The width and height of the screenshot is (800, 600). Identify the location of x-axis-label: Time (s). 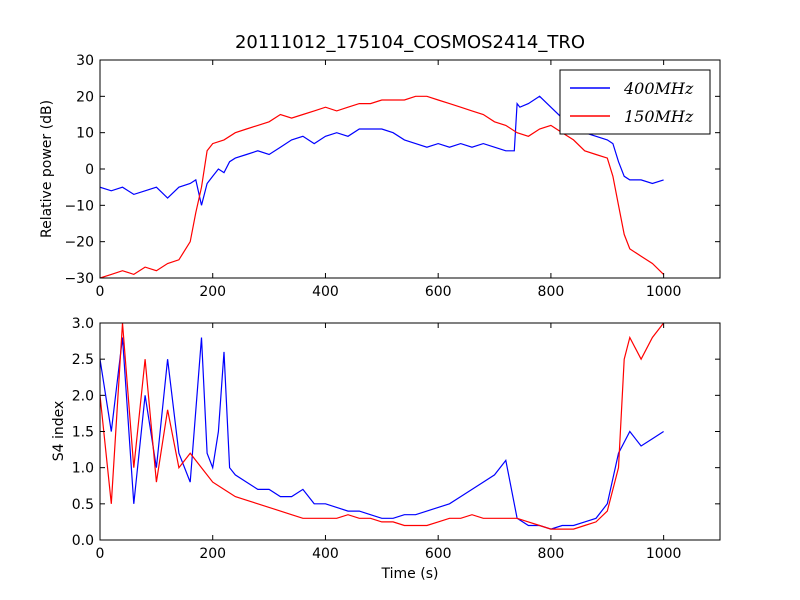
(410, 574).